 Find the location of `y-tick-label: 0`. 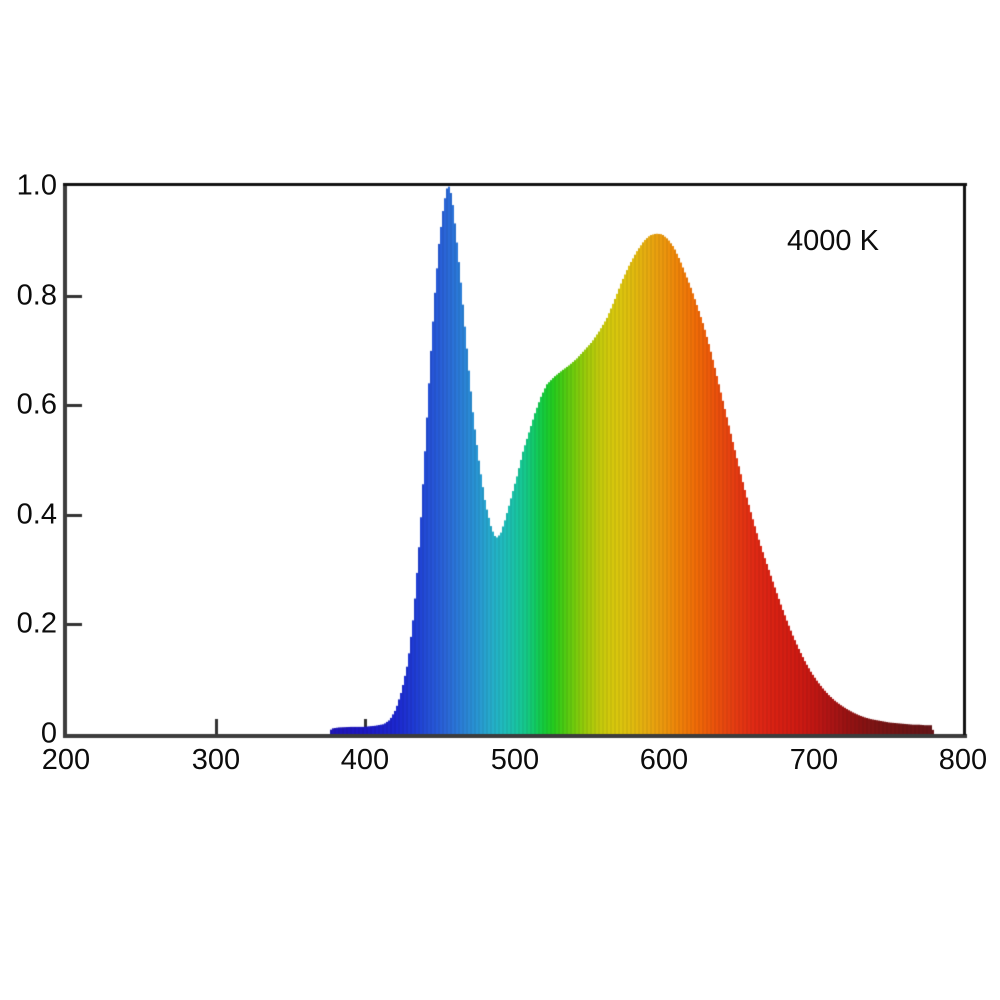

y-tick-label: 0 is located at coordinates (48, 733).